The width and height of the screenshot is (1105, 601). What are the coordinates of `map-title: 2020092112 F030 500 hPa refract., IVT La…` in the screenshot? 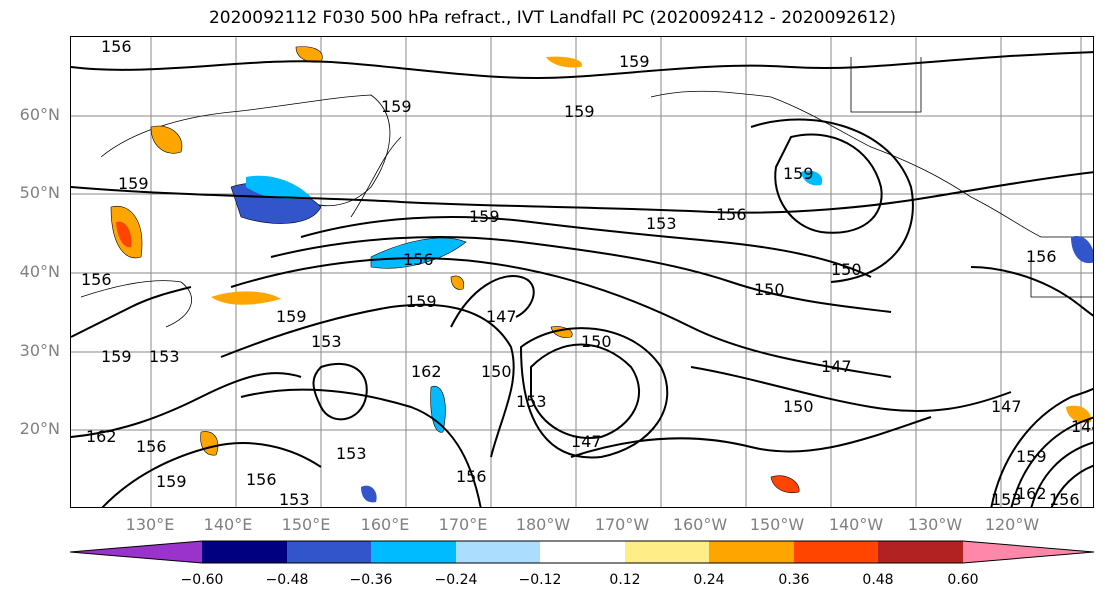 It's located at (552, 18).